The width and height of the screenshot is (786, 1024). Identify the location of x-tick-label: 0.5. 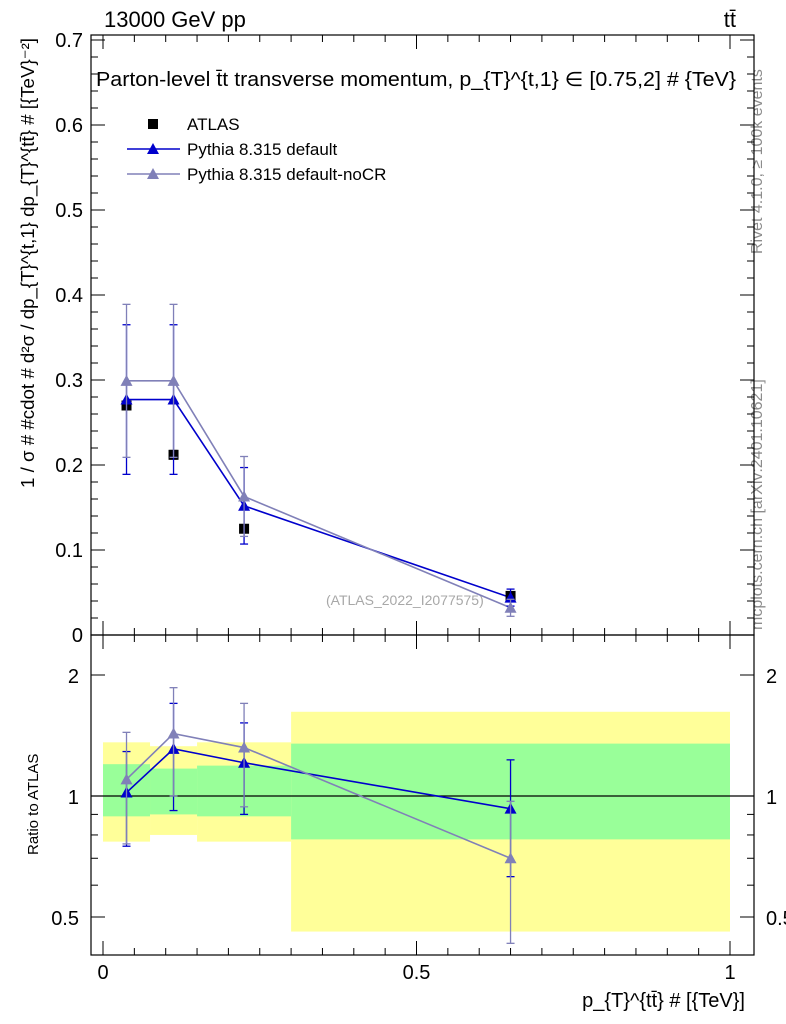
(417, 973).